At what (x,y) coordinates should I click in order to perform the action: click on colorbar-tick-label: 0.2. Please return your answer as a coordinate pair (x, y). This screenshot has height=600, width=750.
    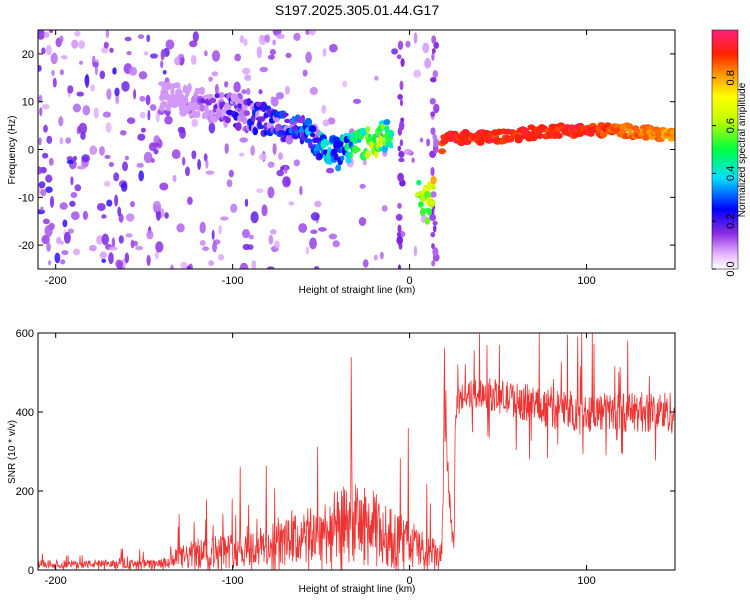
    Looking at the image, I should click on (731, 221).